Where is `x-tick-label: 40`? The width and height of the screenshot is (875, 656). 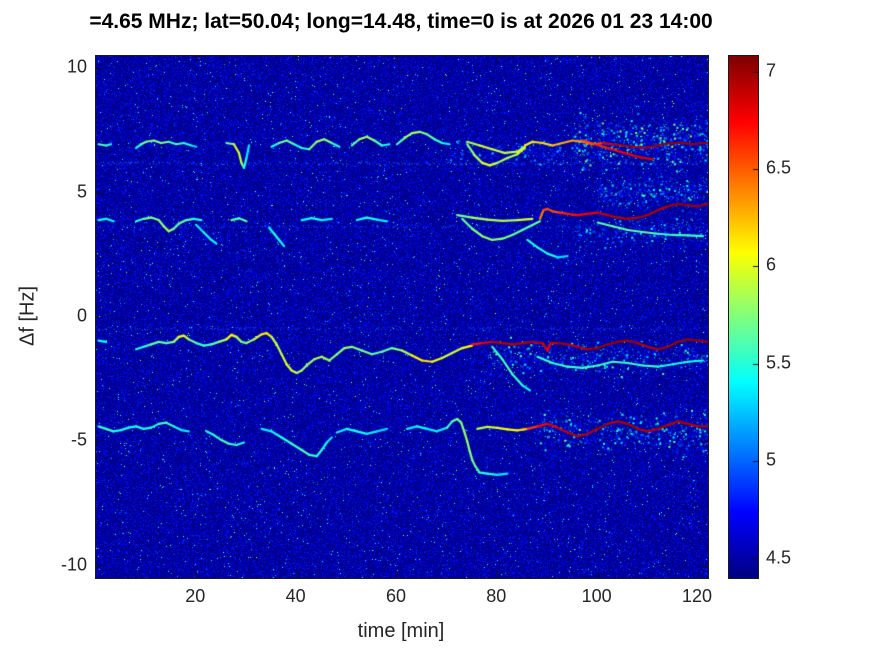
x-tick-label: 40 is located at coordinates (295, 596).